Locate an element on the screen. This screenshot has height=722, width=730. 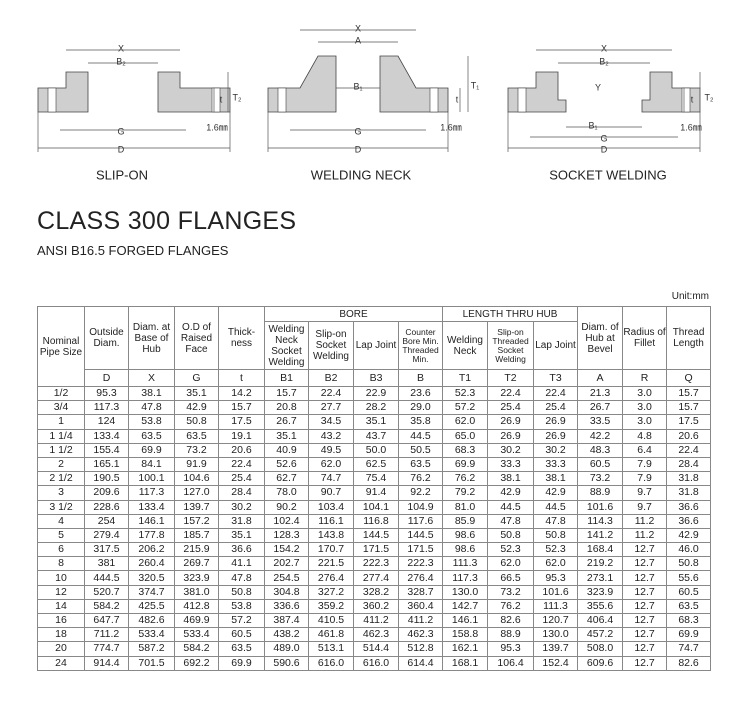
data-cell: 6.4 is located at coordinates (645, 450).